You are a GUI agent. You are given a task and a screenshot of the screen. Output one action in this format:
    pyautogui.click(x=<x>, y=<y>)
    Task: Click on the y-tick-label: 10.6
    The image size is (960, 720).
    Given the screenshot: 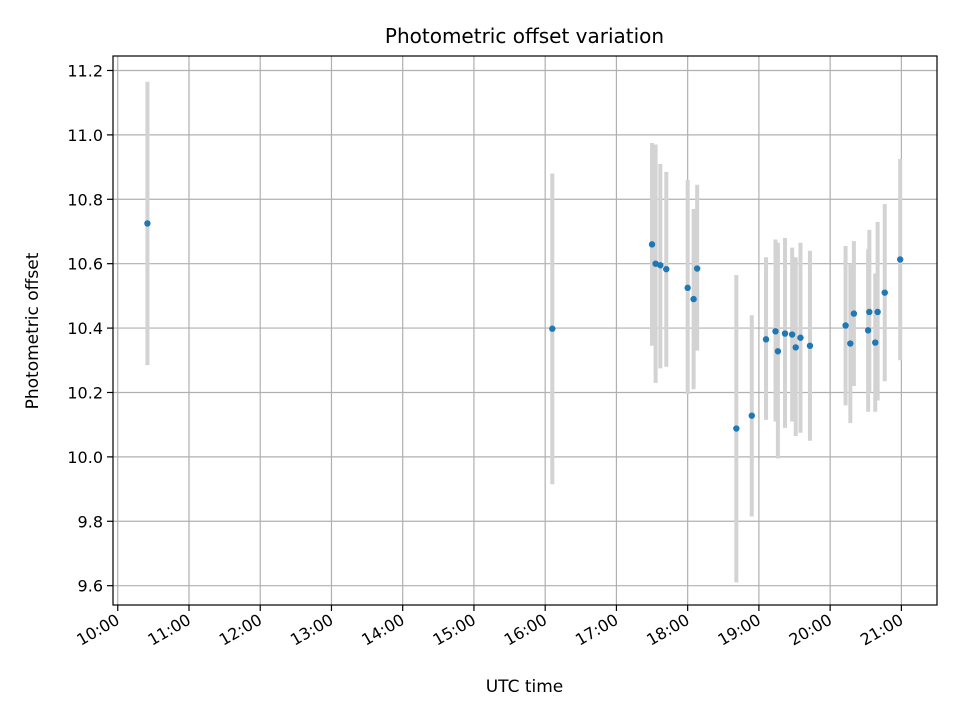 What is the action you would take?
    pyautogui.click(x=85, y=264)
    